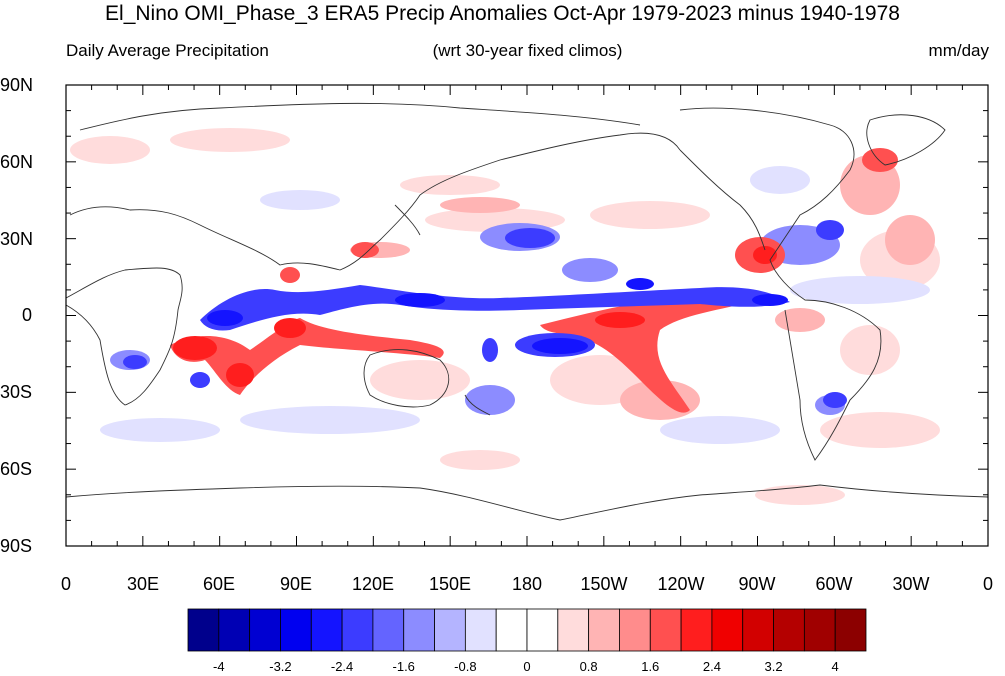  What do you see at coordinates (681, 584) in the screenshot?
I see `lon-label-120w: 120W` at bounding box center [681, 584].